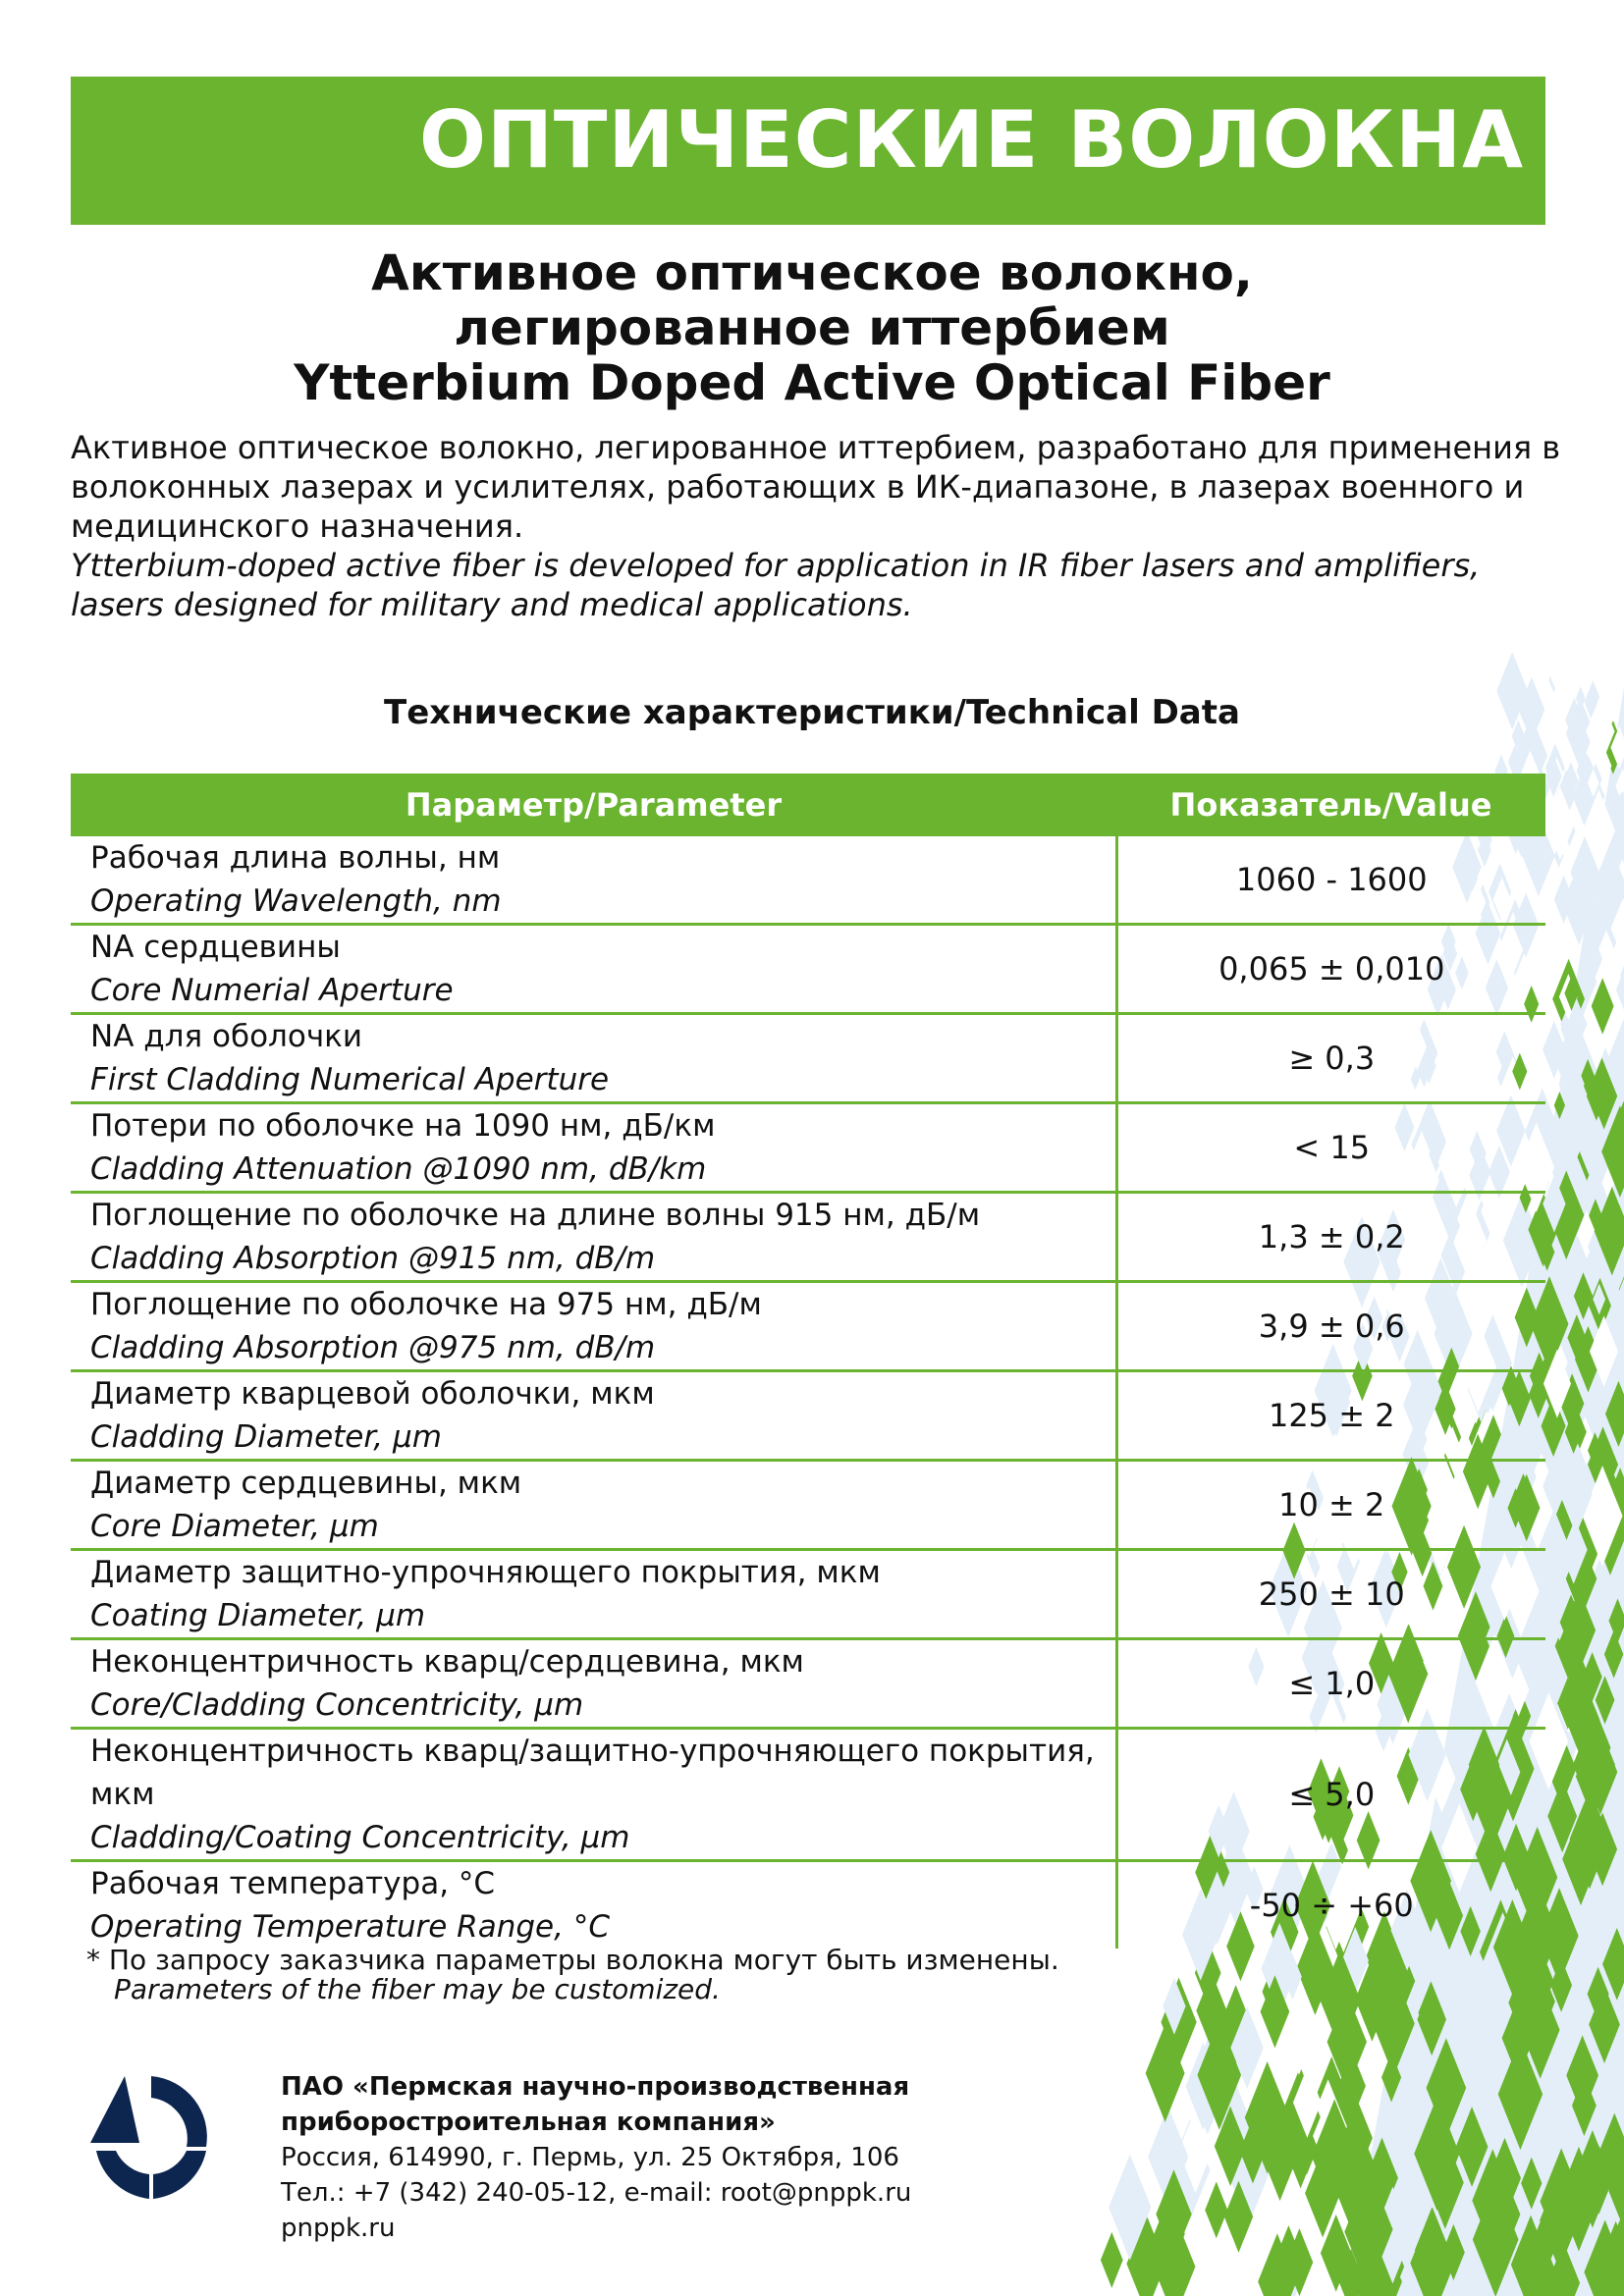 The height and width of the screenshot is (2296, 1624). I want to click on value-cell: 1,3 ± 0,2, so click(1329, 1237).